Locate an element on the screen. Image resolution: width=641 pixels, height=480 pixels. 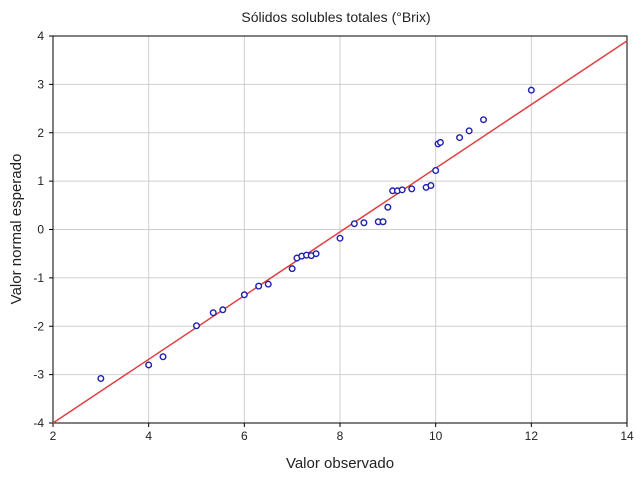
y-tick-label: 2 is located at coordinates (40, 133).